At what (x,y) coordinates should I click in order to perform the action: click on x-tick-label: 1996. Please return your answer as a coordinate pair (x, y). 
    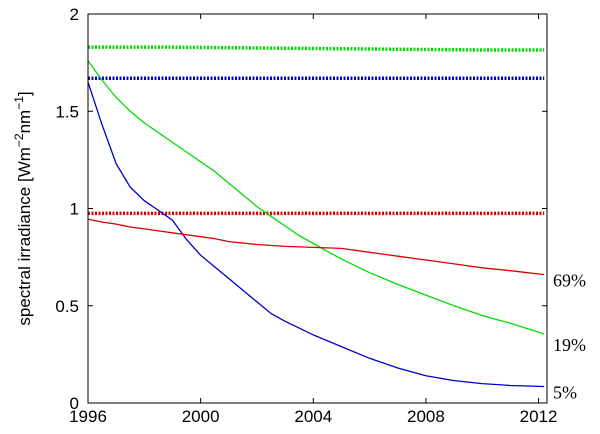
    Looking at the image, I should click on (88, 416).